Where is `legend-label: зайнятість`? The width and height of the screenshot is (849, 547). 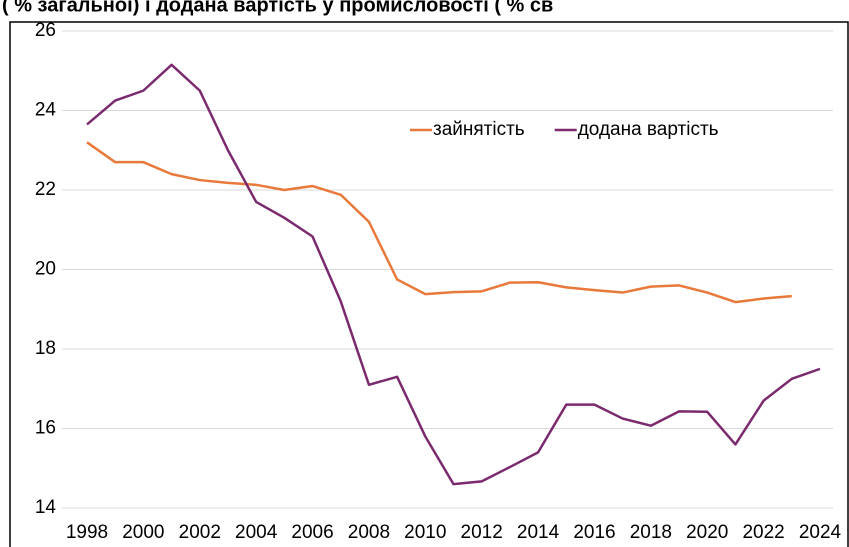
legend-label: зайнятість is located at coordinates (479, 129).